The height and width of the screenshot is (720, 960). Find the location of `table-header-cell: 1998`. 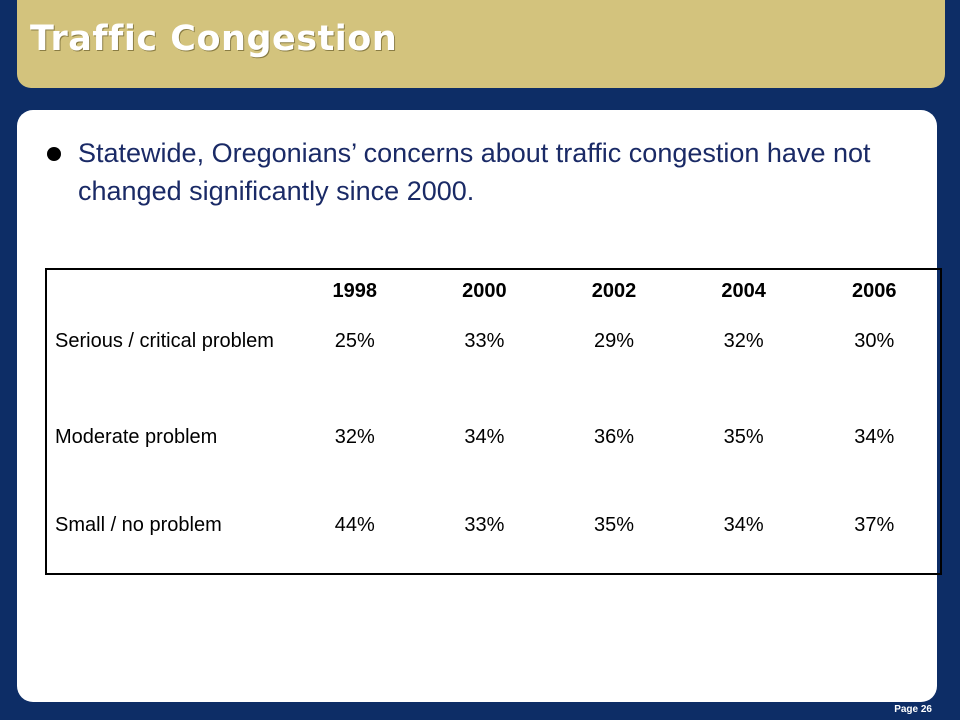

table-header-cell: 1998 is located at coordinates (355, 291).